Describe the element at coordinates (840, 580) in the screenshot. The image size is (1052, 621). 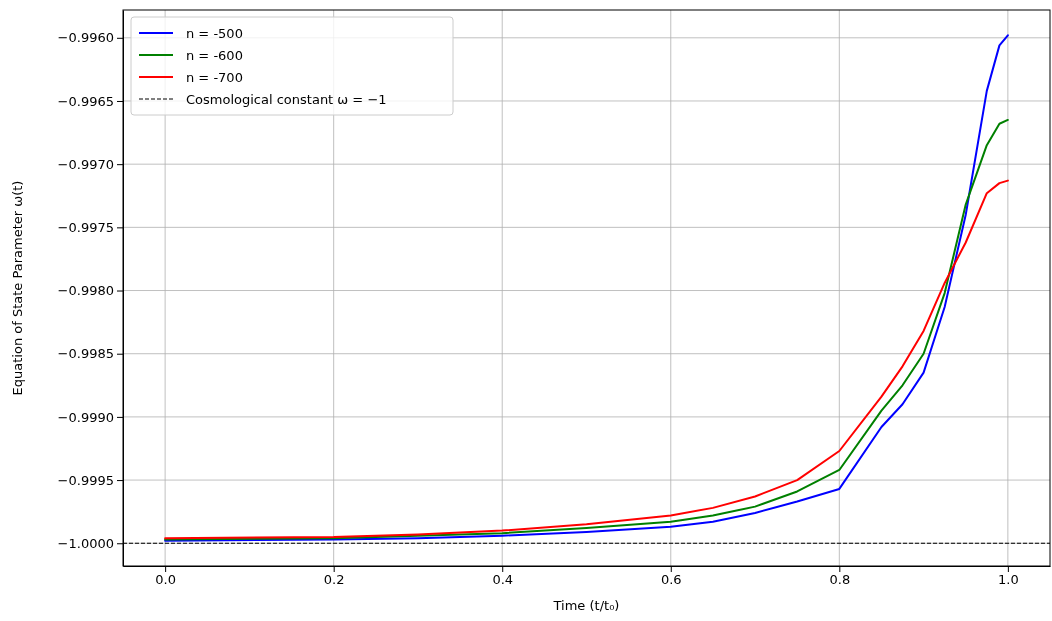
I see `x-tick-label: 0.8` at that location.